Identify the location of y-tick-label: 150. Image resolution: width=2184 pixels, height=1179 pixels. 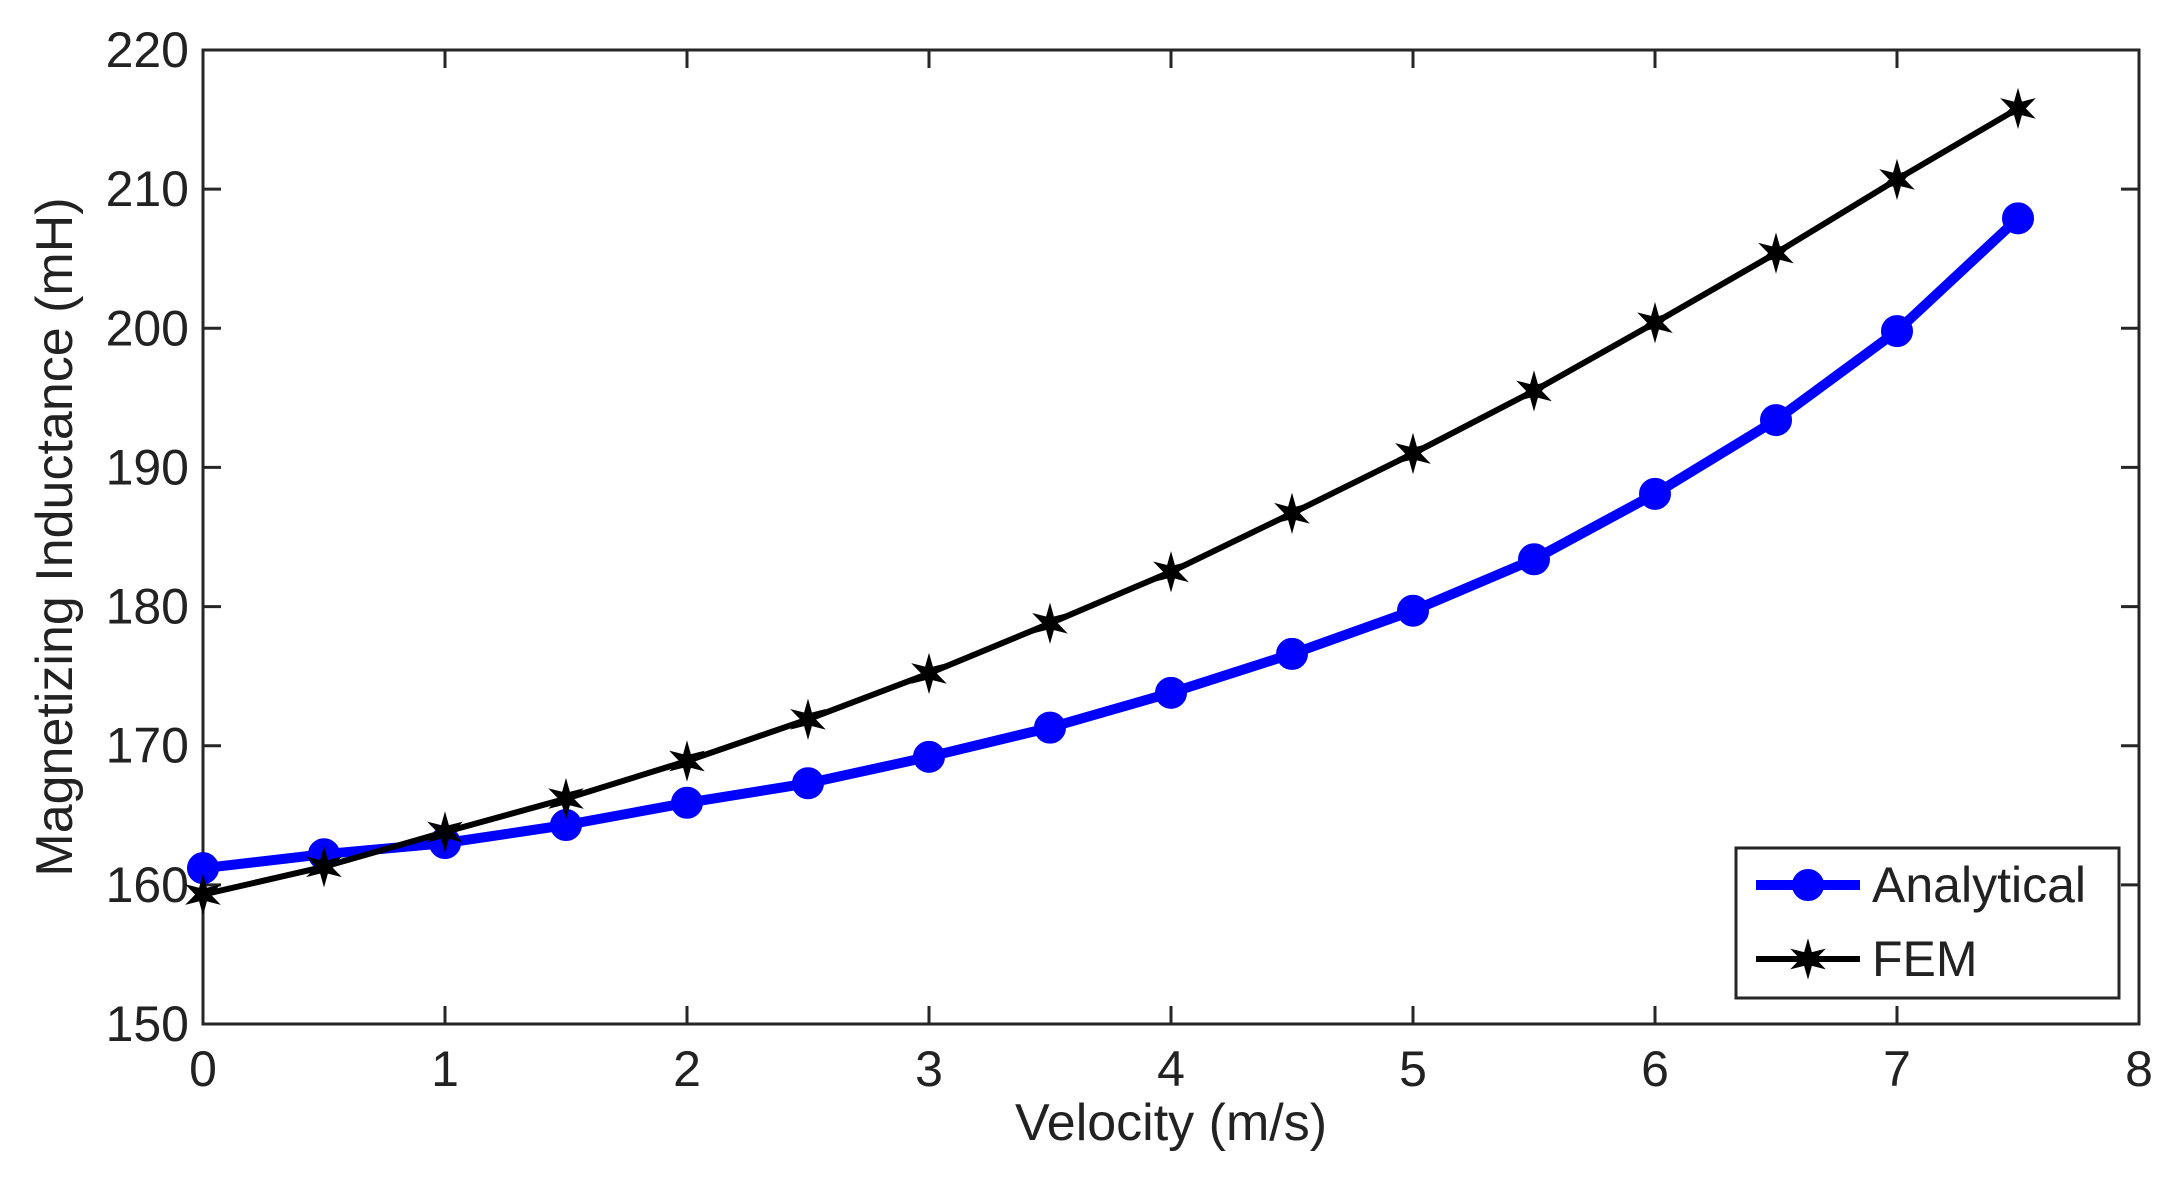
(147, 1024).